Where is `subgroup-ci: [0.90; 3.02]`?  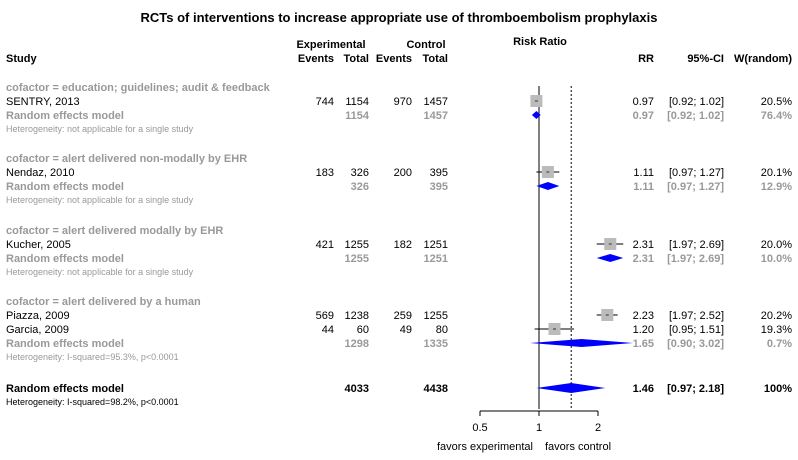
subgroup-ci: [0.90; 3.02] is located at coordinates (695, 344).